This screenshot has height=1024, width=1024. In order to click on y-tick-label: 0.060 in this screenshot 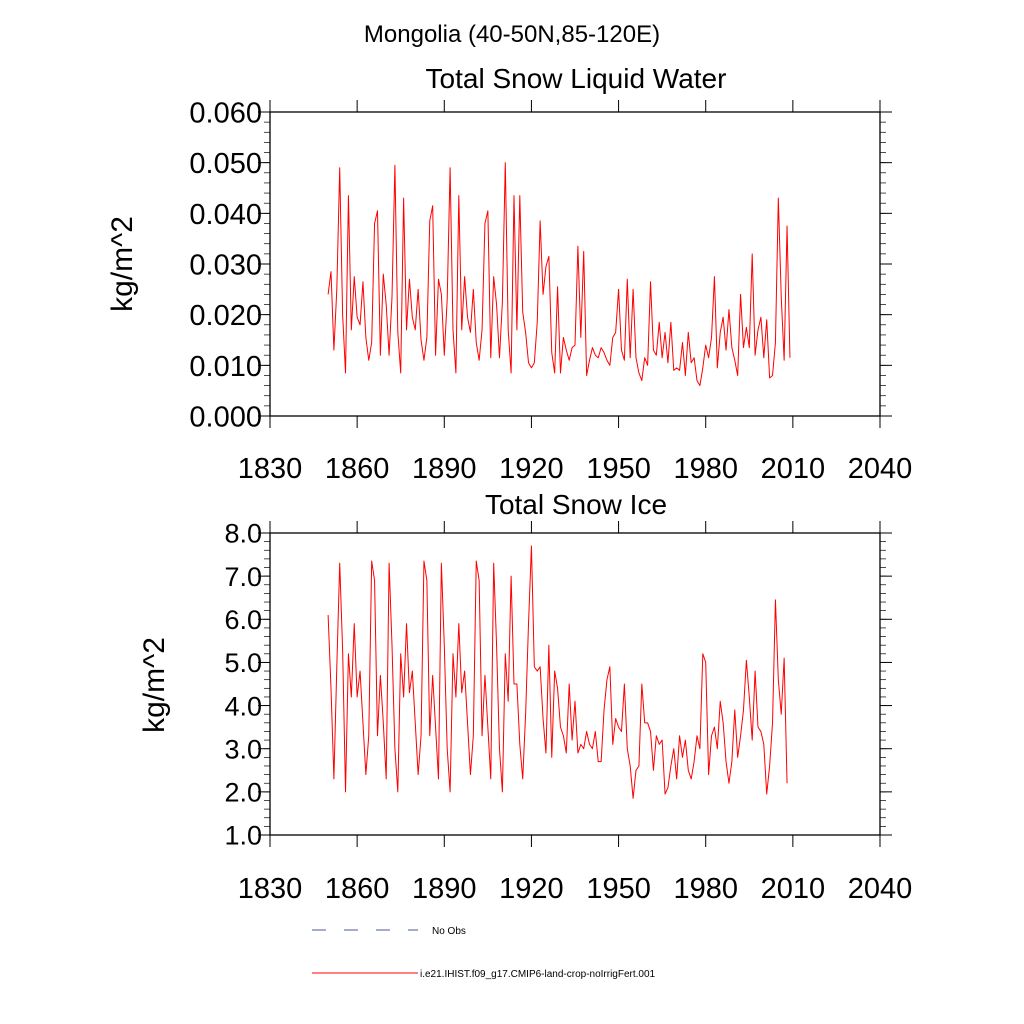, I will do `click(225, 113)`.